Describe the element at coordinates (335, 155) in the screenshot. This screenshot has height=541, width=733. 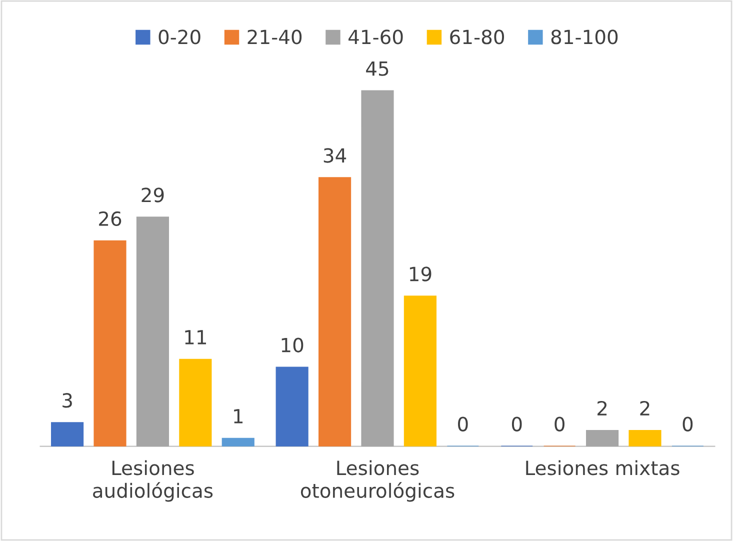
I see `data-label: 34` at that location.